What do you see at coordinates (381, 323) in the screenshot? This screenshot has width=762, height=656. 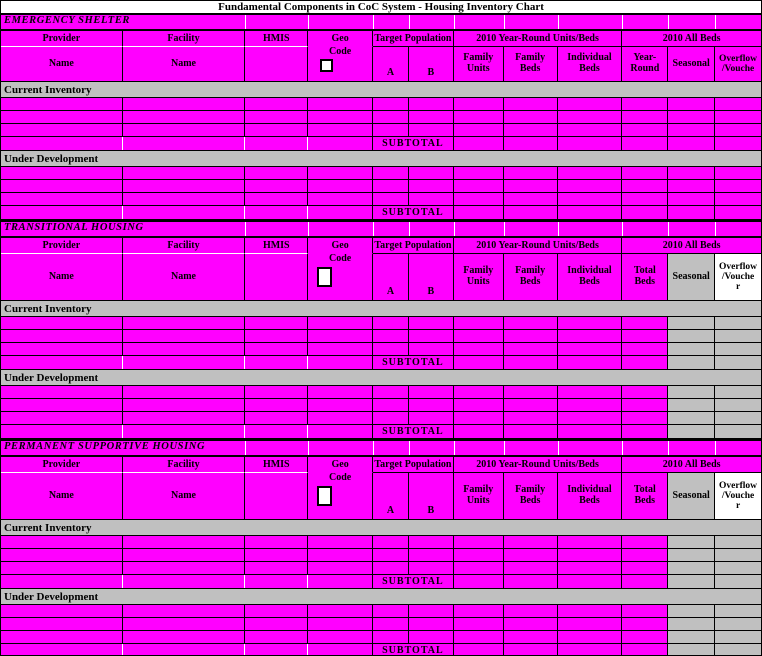 I see `table-row` at bounding box center [381, 323].